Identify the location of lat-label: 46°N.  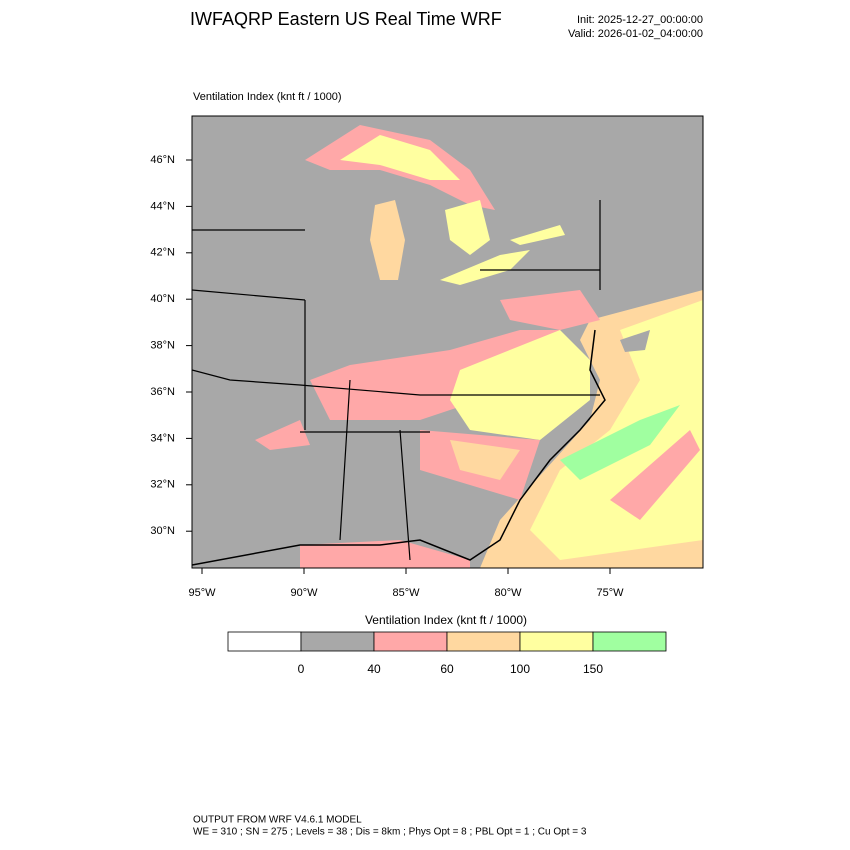
(162, 160).